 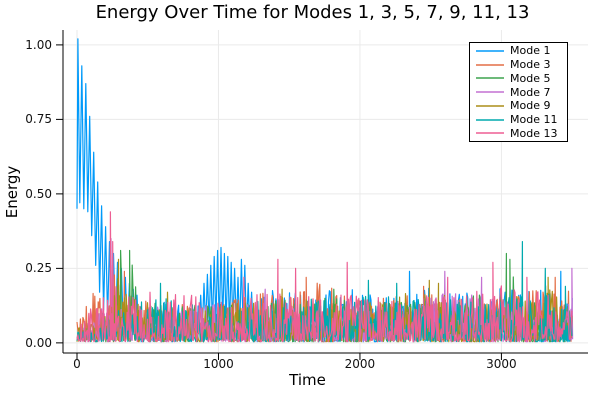 I want to click on x-axis-label: Time, so click(x=307, y=380).